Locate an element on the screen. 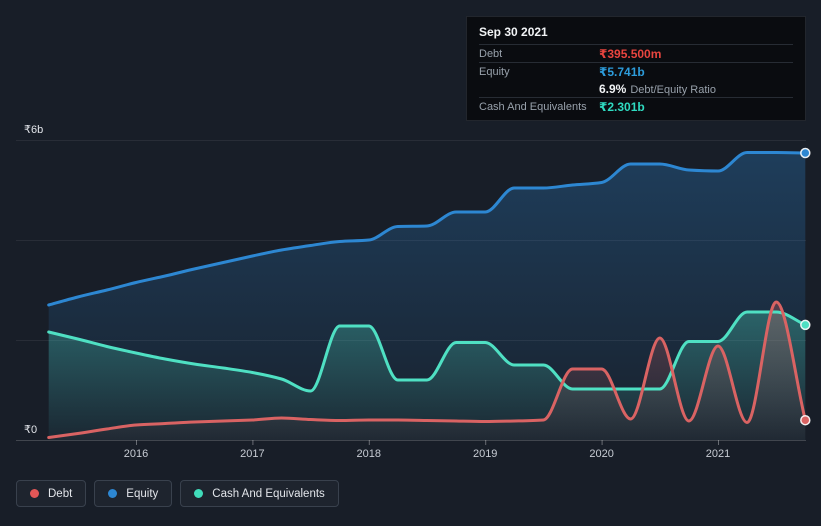  tooltip-row-equity: Equity ₹5.741b is located at coordinates (636, 71).